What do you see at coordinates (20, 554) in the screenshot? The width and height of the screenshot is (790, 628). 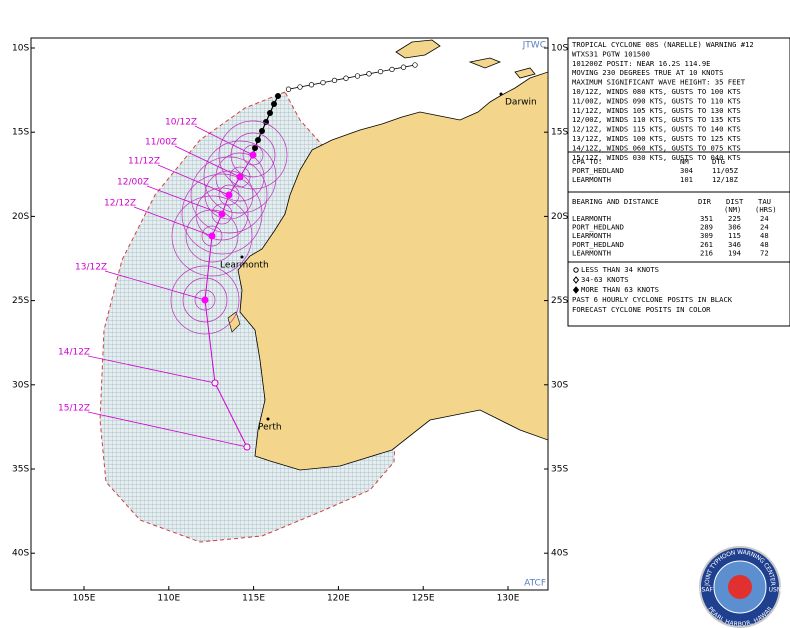 I see `lat-label-left: 40S` at bounding box center [20, 554].